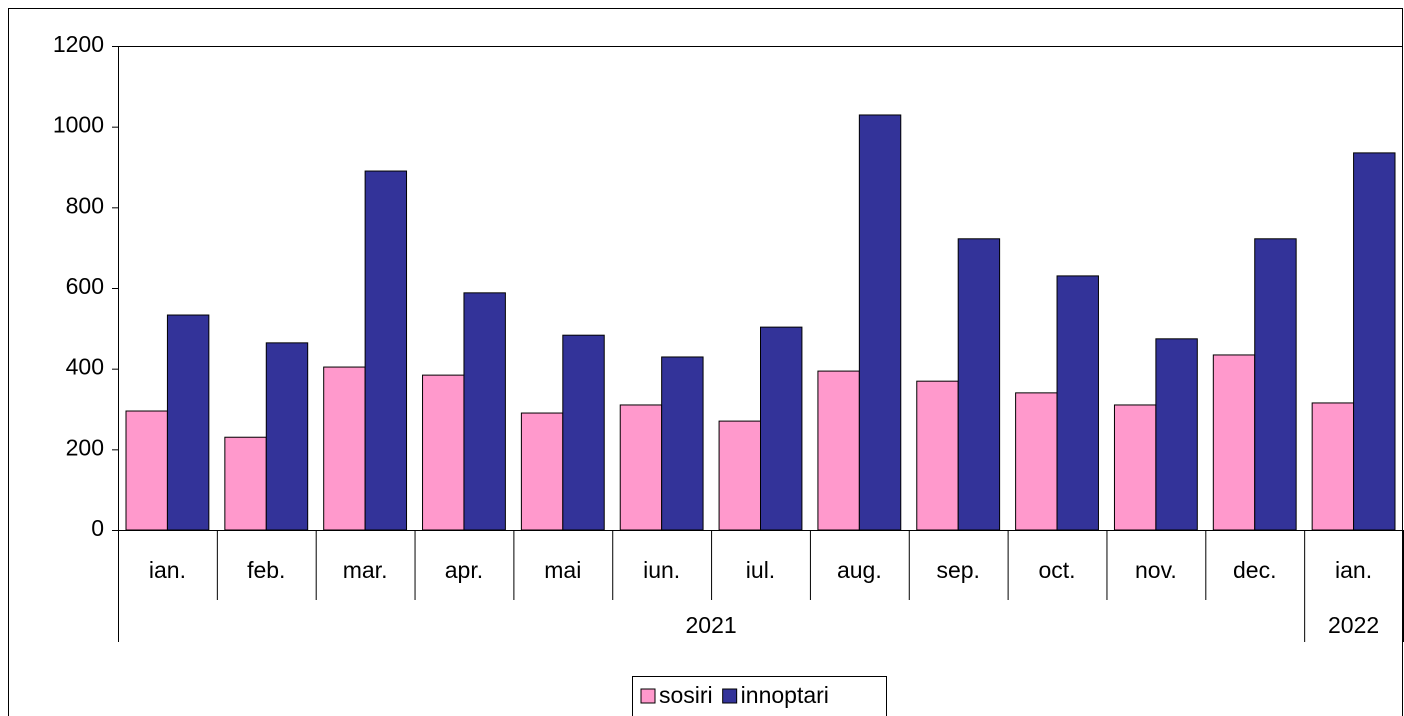  What do you see at coordinates (562, 570) in the screenshot?
I see `x-tick-label: mai` at bounding box center [562, 570].